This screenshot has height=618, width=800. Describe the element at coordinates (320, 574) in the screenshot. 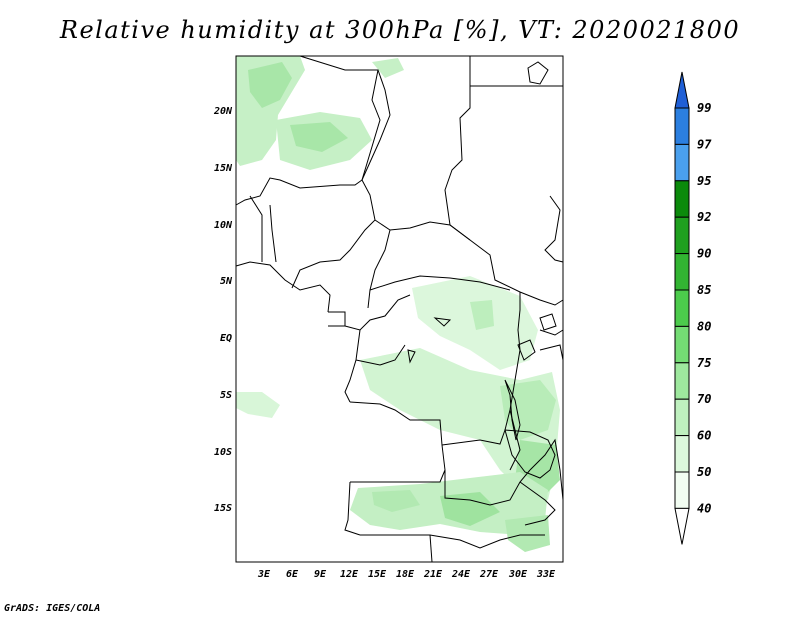

I see `lon-label: 9E` at that location.